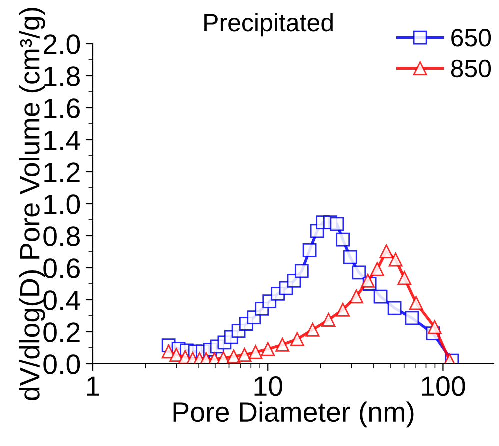  I want to click on y-tick-label: 0.4, so click(62, 300).